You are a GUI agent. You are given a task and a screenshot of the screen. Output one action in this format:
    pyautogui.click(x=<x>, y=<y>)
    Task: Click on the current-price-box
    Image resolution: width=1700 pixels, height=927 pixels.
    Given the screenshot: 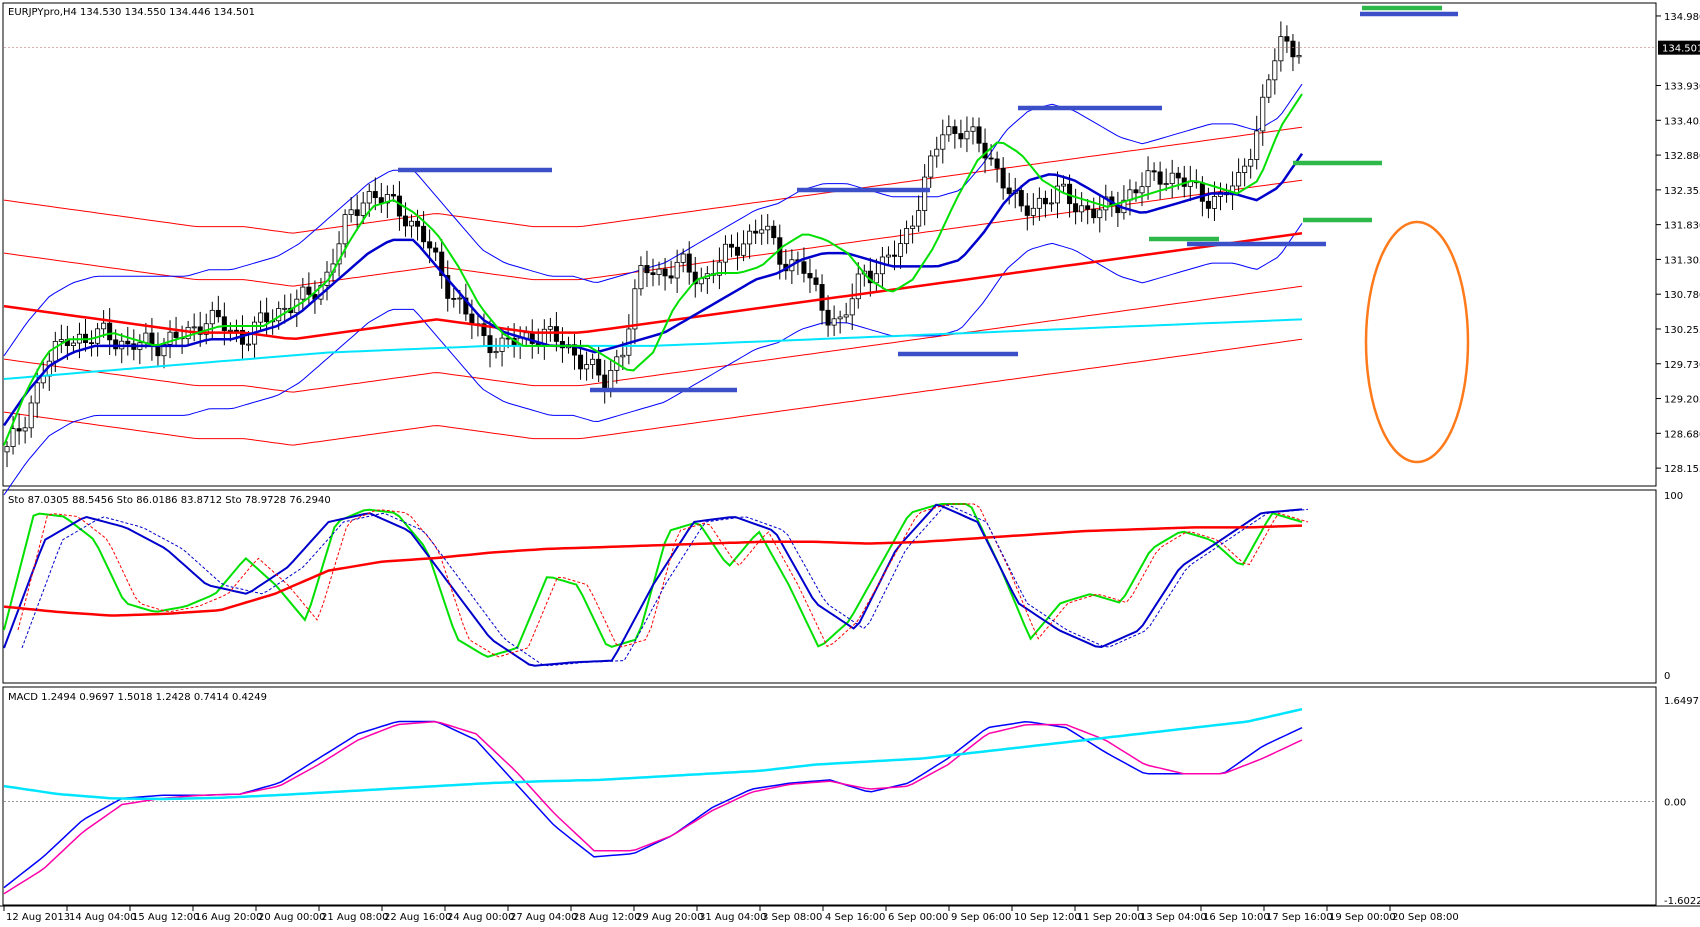 What is the action you would take?
    pyautogui.click(x=1679, y=47)
    